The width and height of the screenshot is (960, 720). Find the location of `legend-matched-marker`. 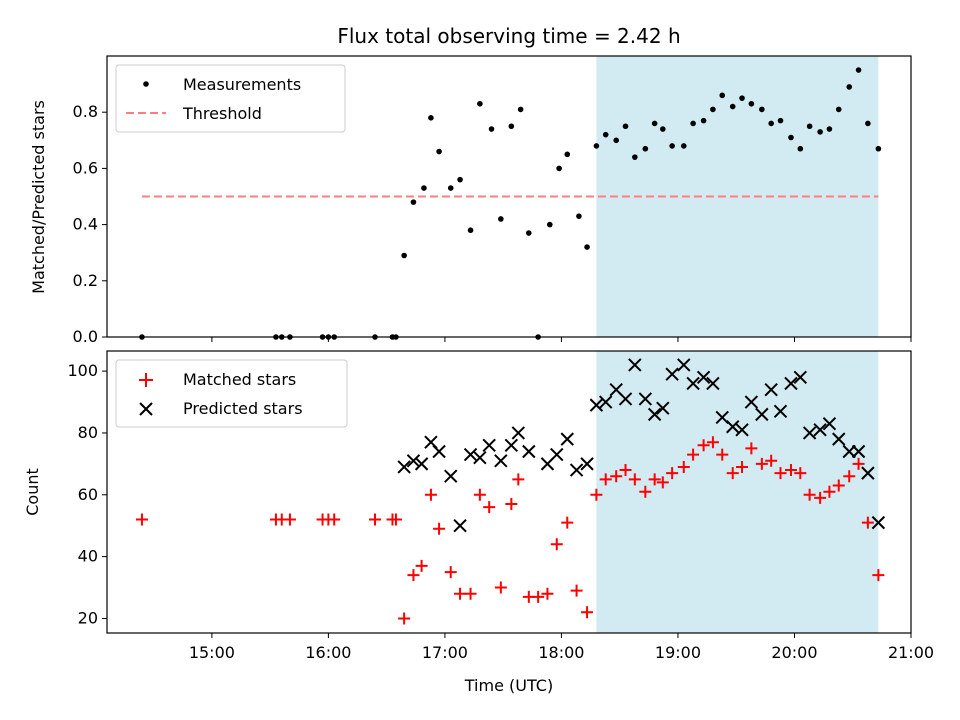

legend-matched-marker is located at coordinates (146, 380).